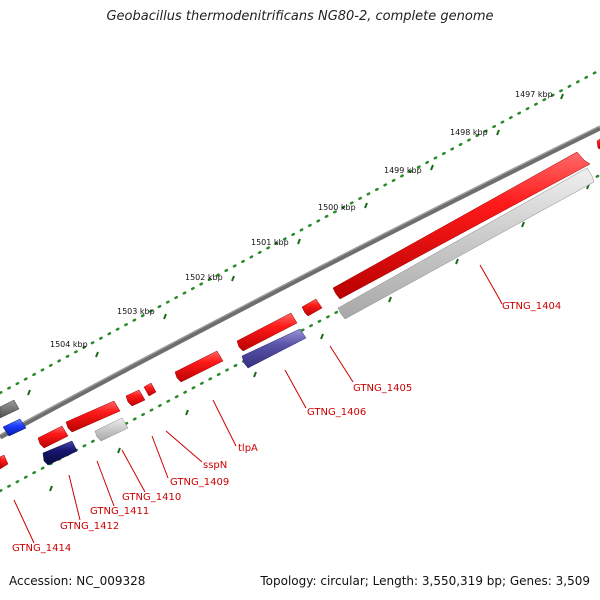  I want to click on gene-label-GTNG_1405: GTNG_1405, so click(382, 388).